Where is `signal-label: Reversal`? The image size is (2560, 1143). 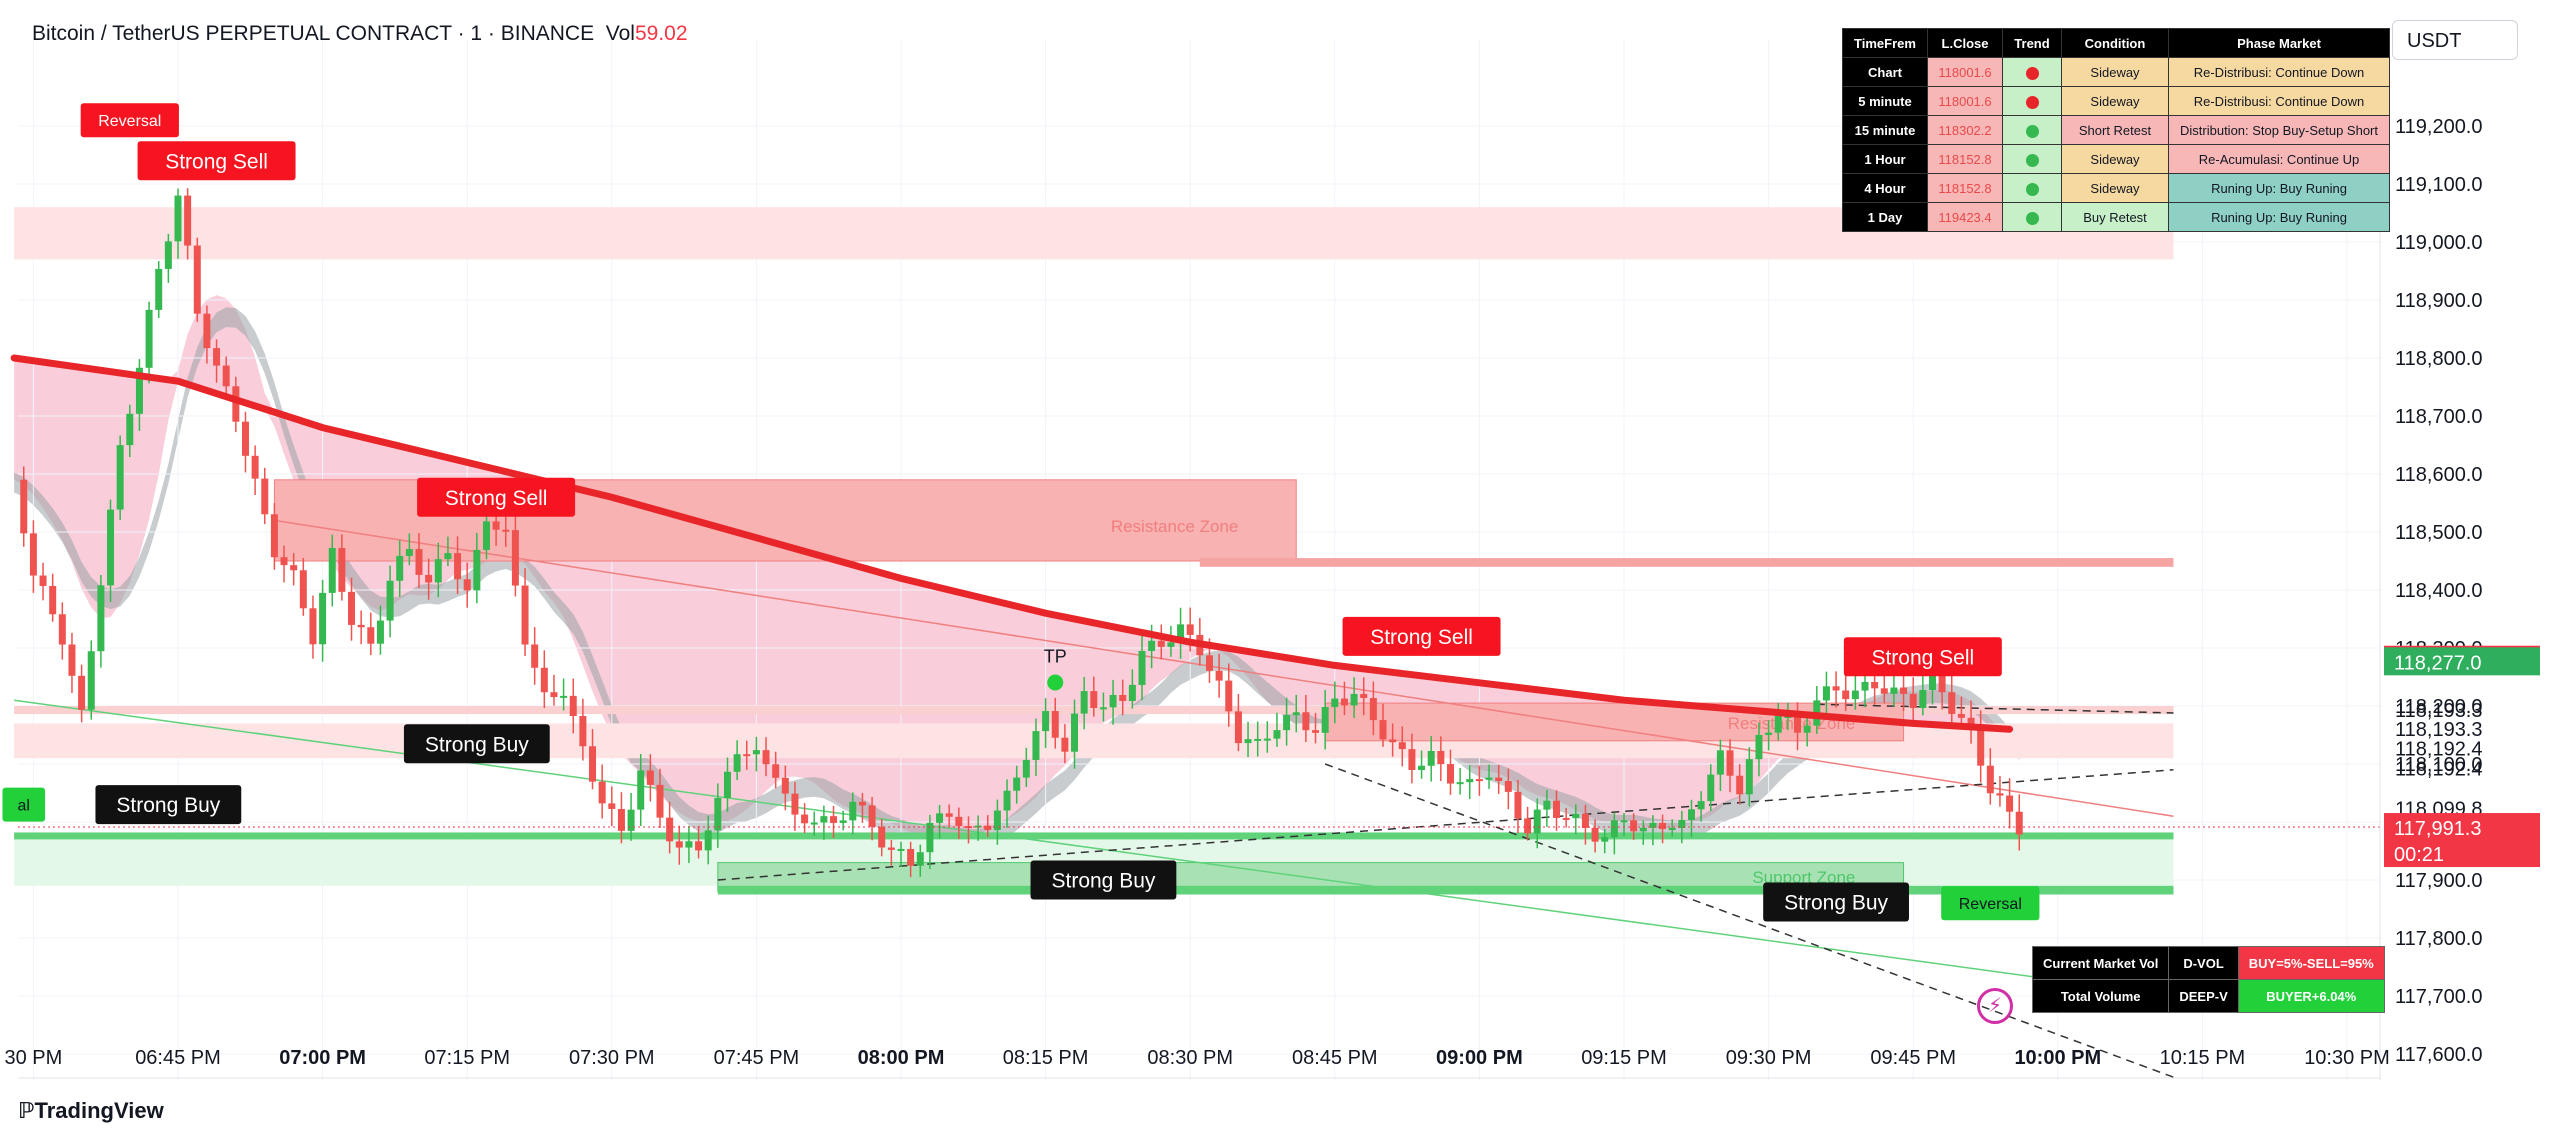 signal-label: Reversal is located at coordinates (129, 121).